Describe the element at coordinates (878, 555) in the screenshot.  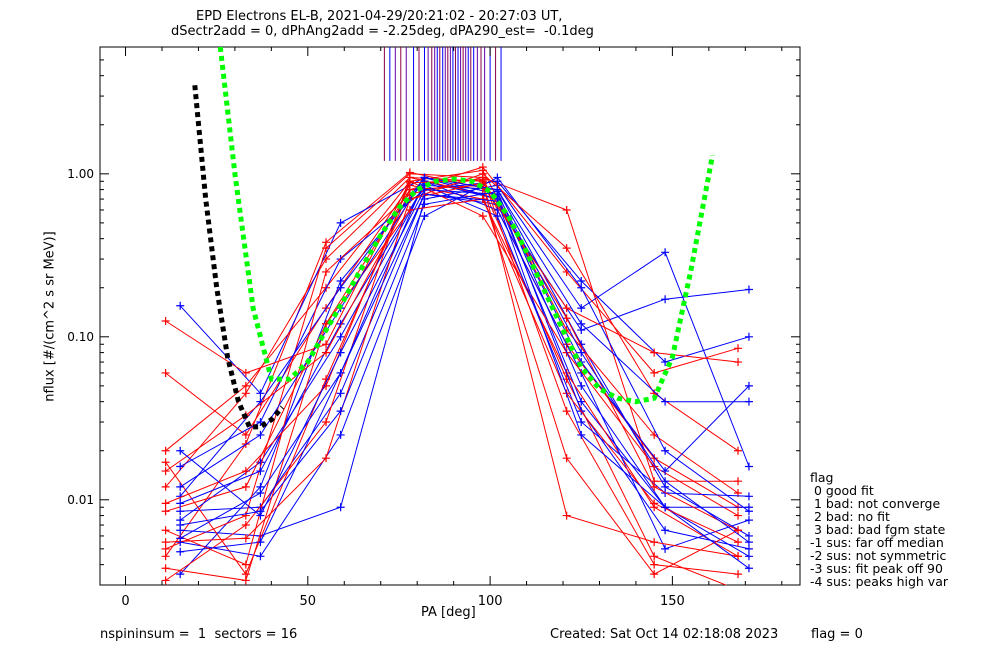
I see `legend-entry: -2 sus: not symmetric` at that location.